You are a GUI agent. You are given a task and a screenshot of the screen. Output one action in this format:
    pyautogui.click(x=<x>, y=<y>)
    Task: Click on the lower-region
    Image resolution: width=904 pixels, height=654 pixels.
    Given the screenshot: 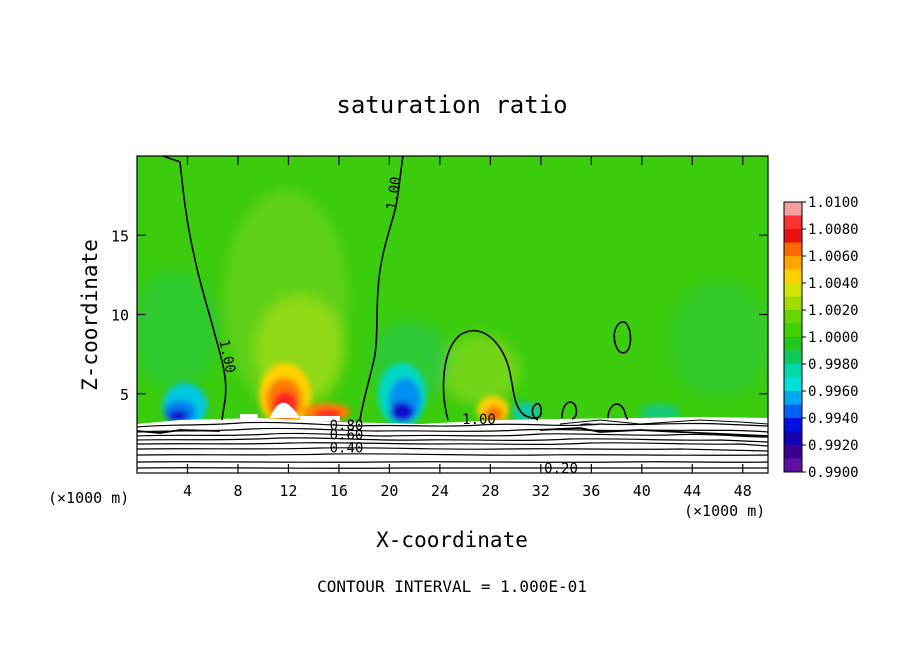 What is the action you would take?
    pyautogui.click(x=452, y=445)
    